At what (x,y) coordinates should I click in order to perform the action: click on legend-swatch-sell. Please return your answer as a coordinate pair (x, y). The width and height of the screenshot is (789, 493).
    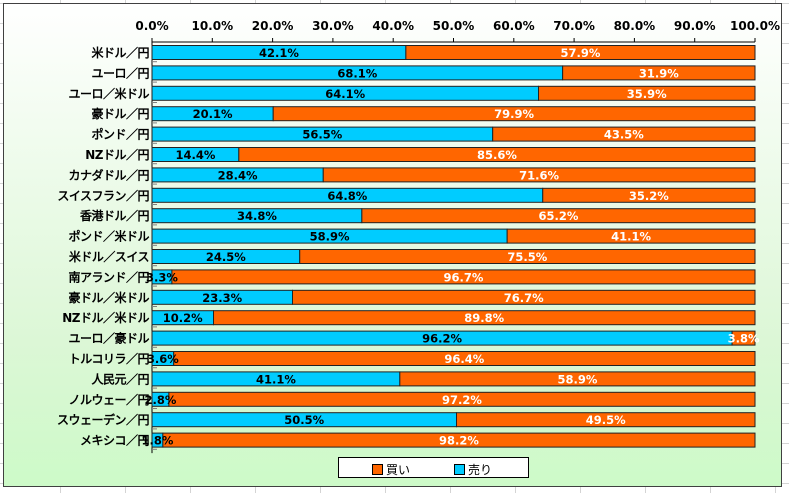
    Looking at the image, I should click on (459, 469).